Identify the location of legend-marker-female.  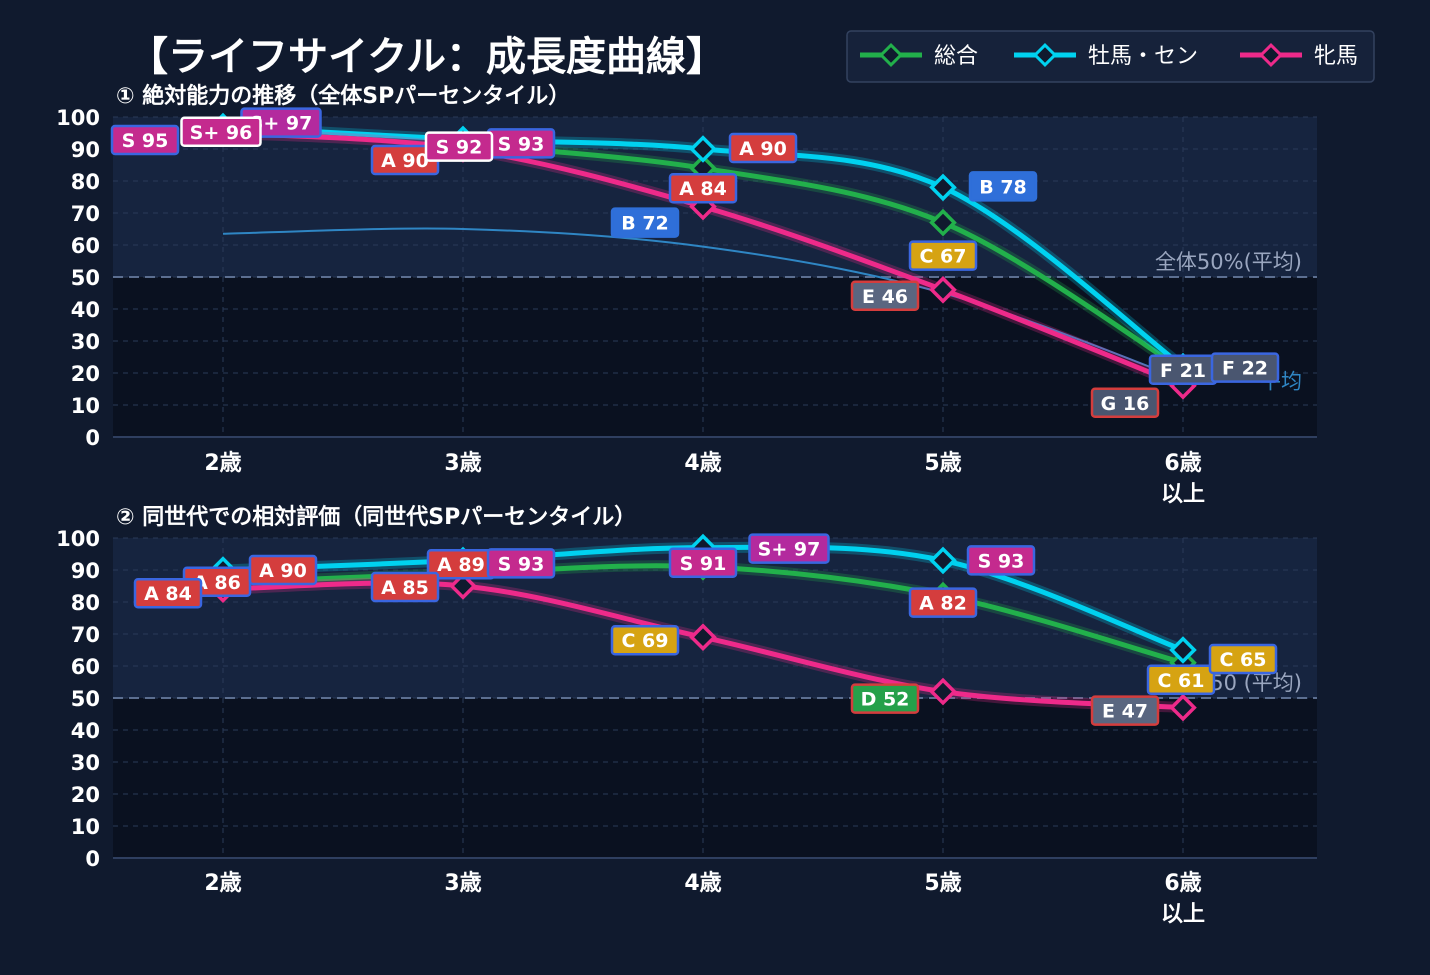
(1271, 55).